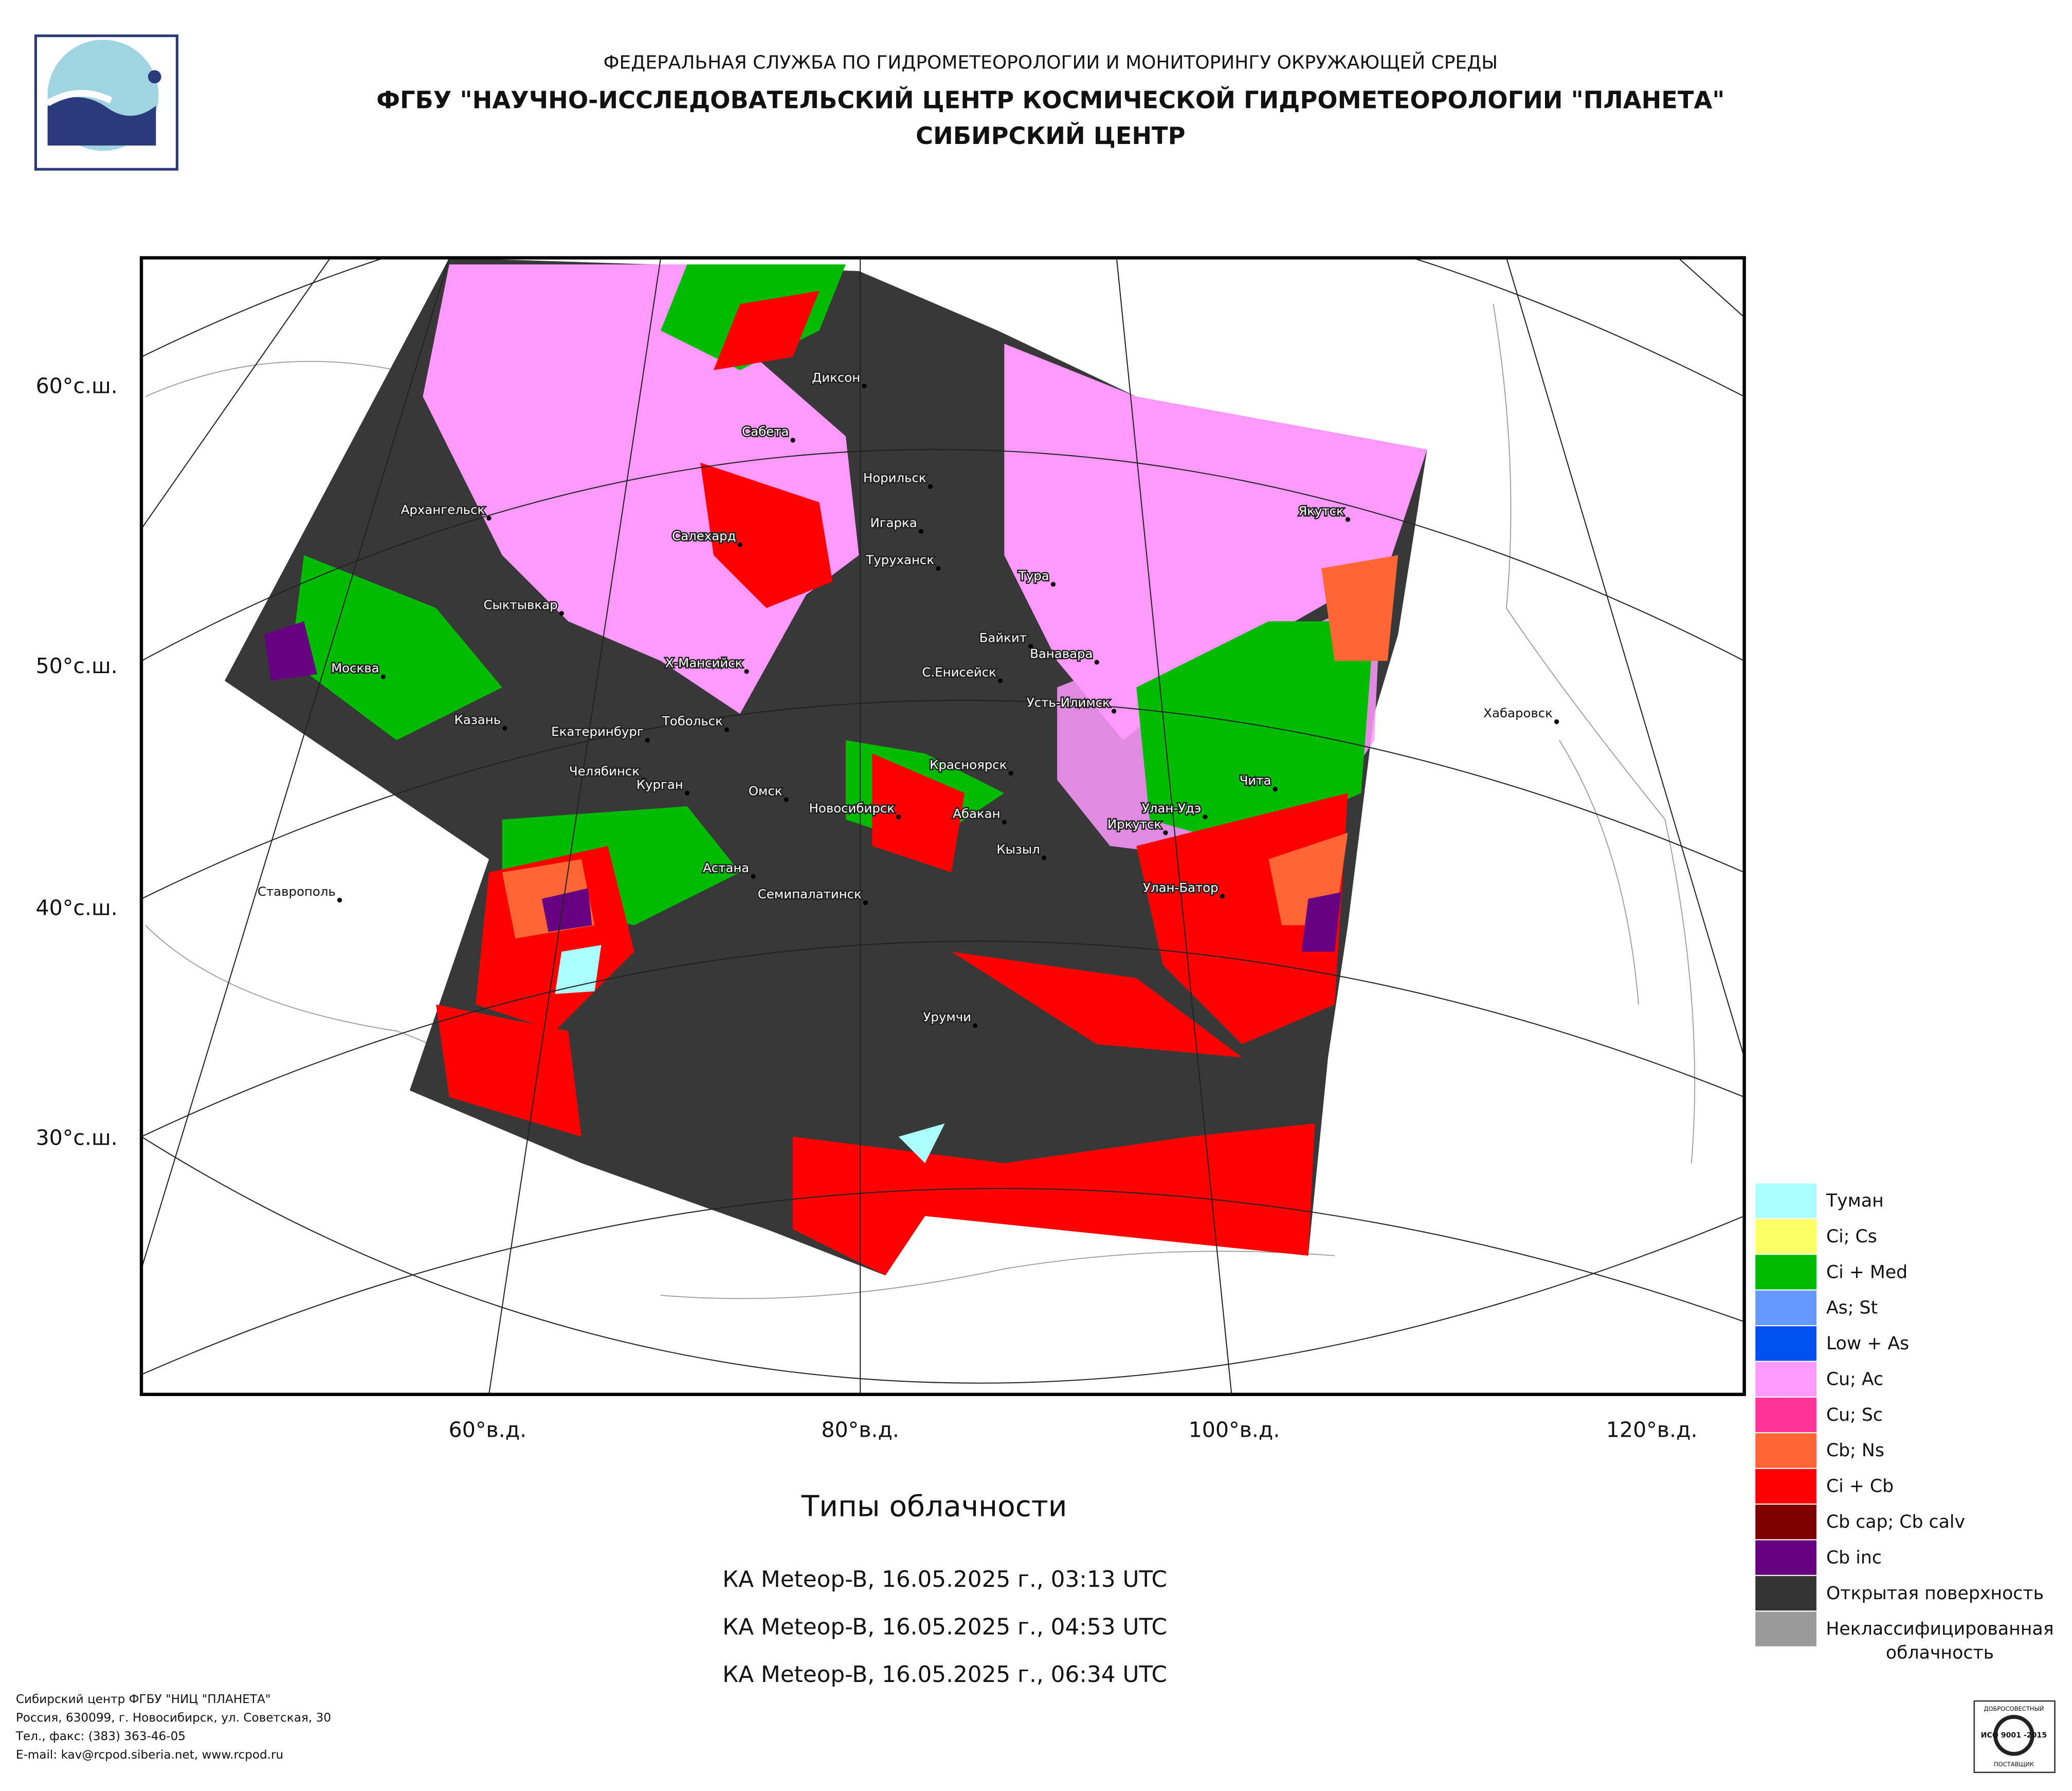 The image size is (2072, 1791). I want to click on city-label: Усть-Илимск, so click(1068, 702).